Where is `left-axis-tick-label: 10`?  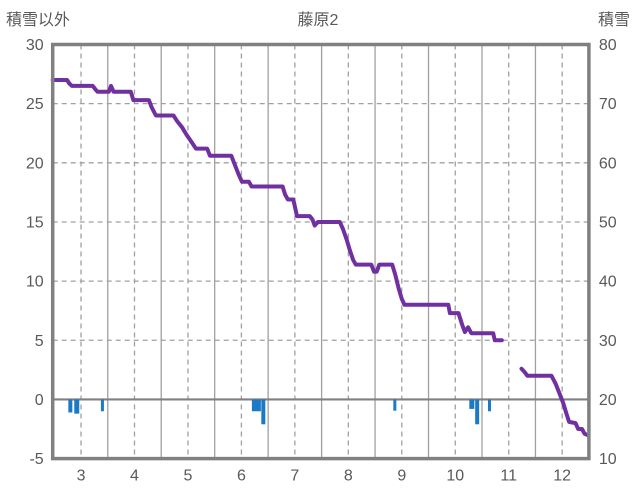
left-axis-tick-label: 10 is located at coordinates (35, 282).